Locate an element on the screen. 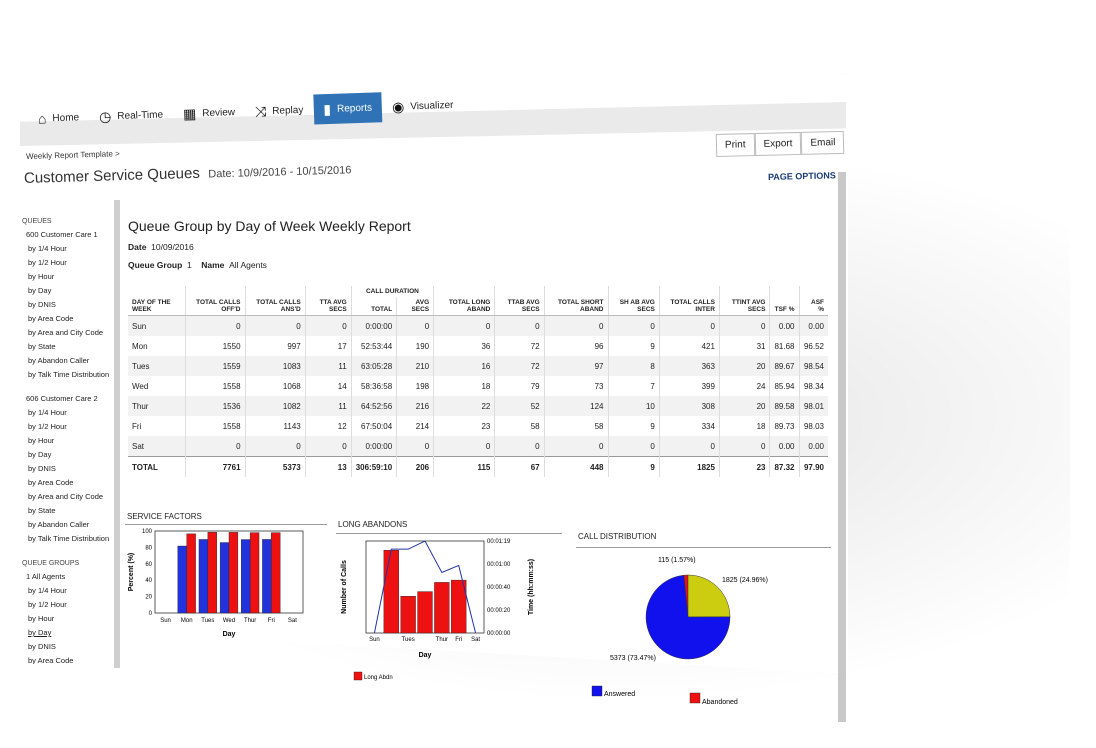  date-label: Date is located at coordinates (137, 247).